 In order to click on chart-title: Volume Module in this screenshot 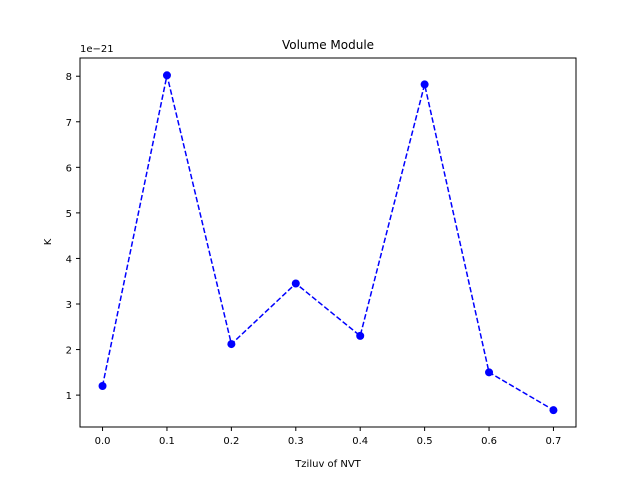, I will do `click(328, 45)`.